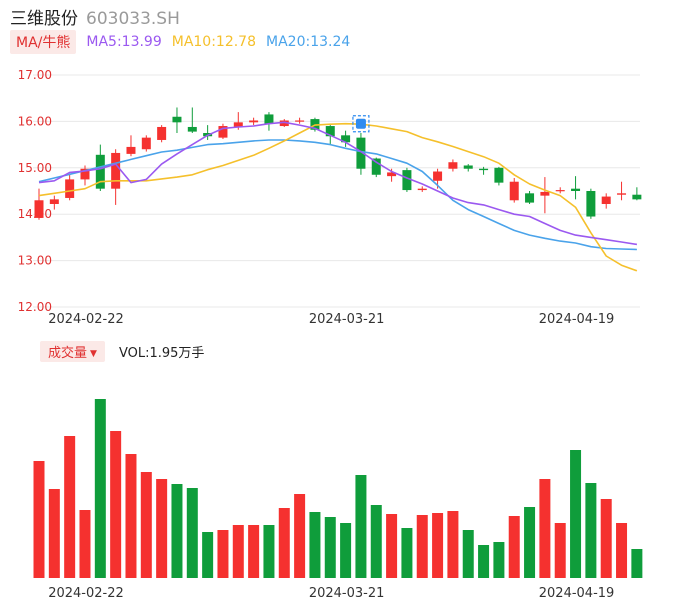 This screenshot has height=606, width=686. Describe the element at coordinates (44, 19) in the screenshot. I see `stock-name: 三维股份` at that location.